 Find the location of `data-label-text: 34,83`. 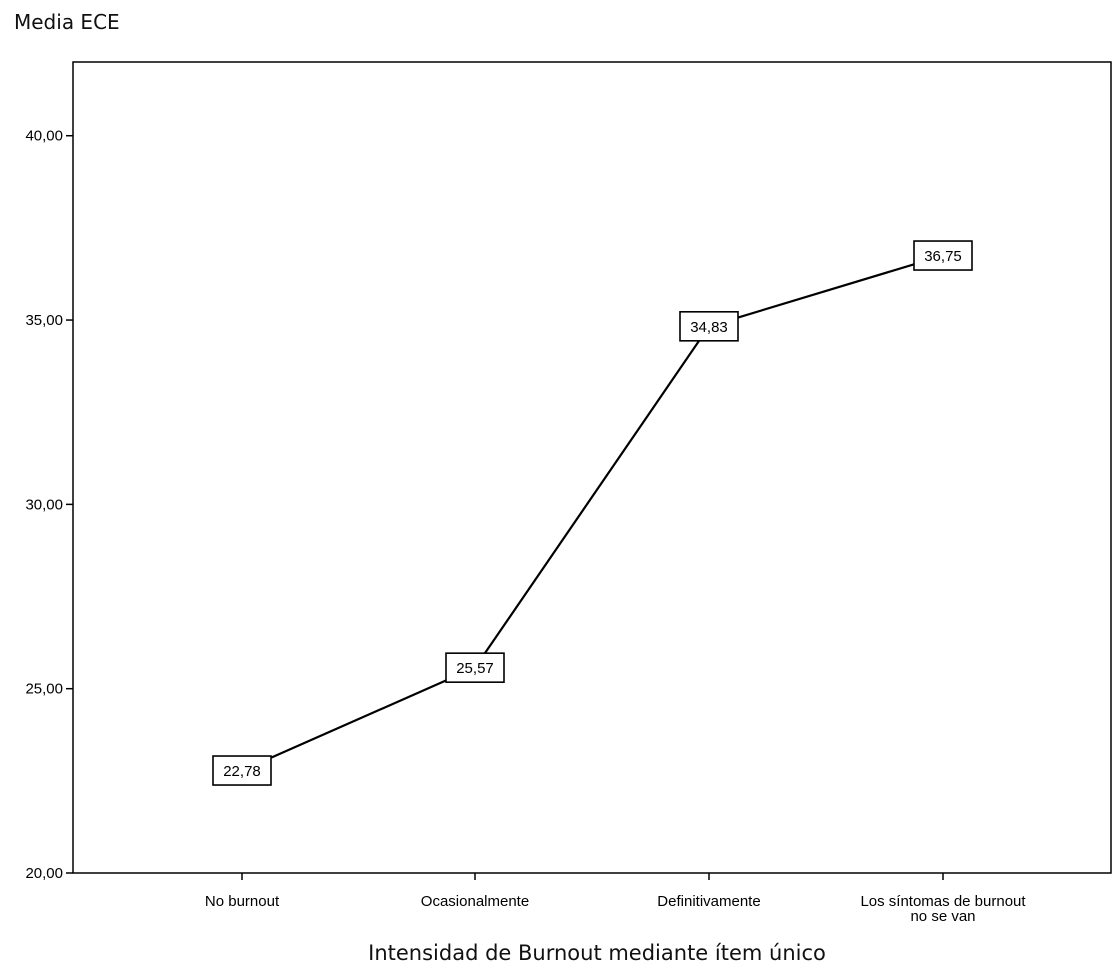

data-label-text: 34,83 is located at coordinates (709, 327).